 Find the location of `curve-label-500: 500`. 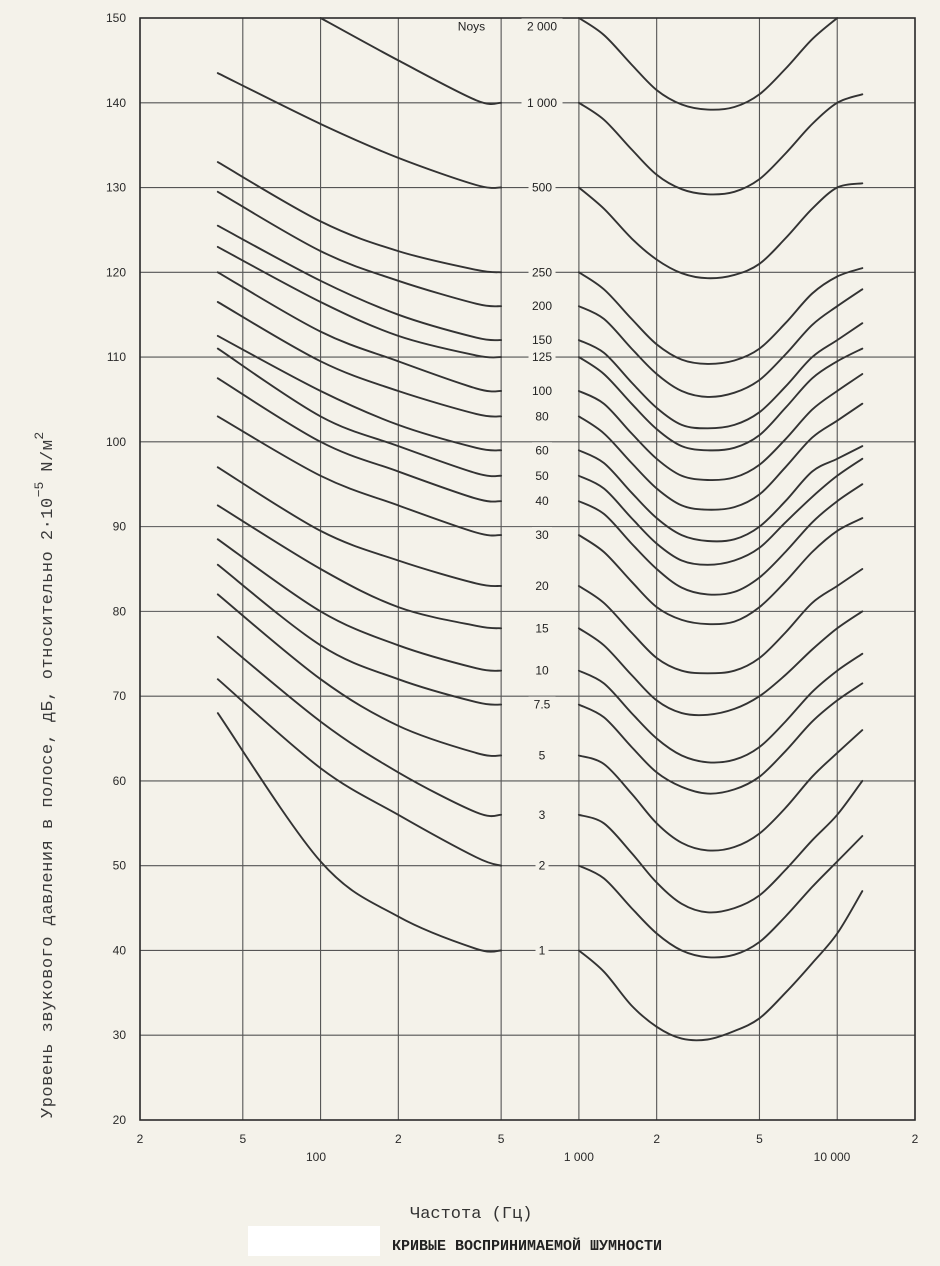

curve-label-500: 500 is located at coordinates (542, 188).